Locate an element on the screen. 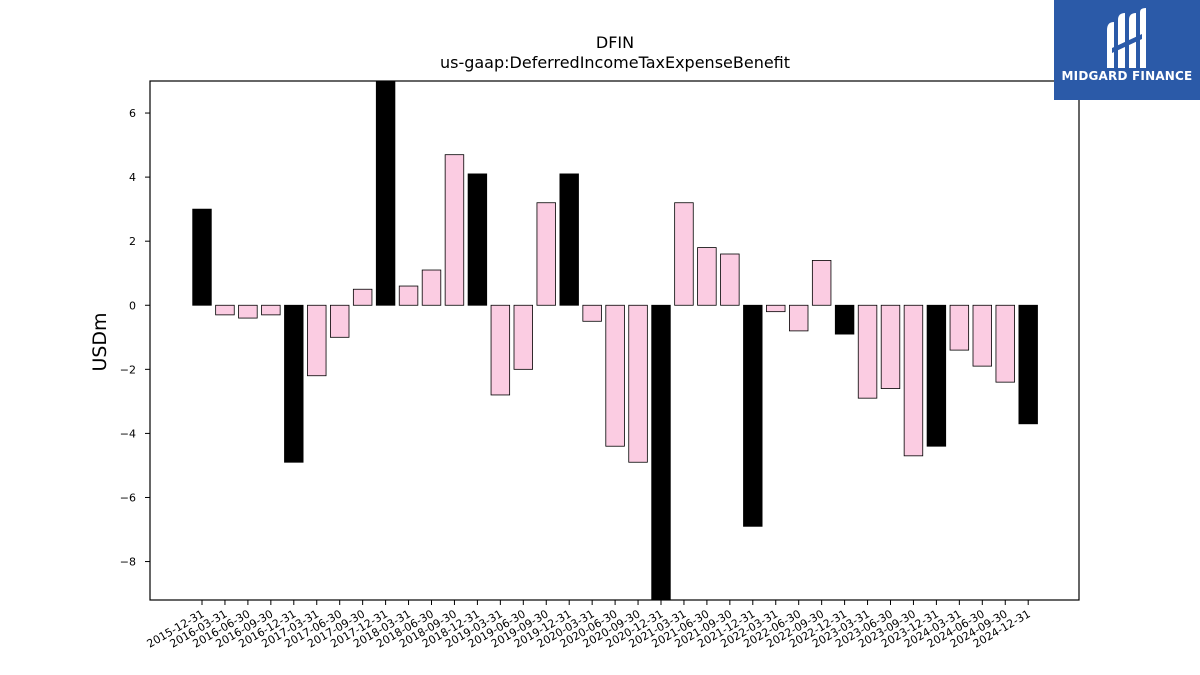  y-tick-label: 2 is located at coordinates (132, 241).